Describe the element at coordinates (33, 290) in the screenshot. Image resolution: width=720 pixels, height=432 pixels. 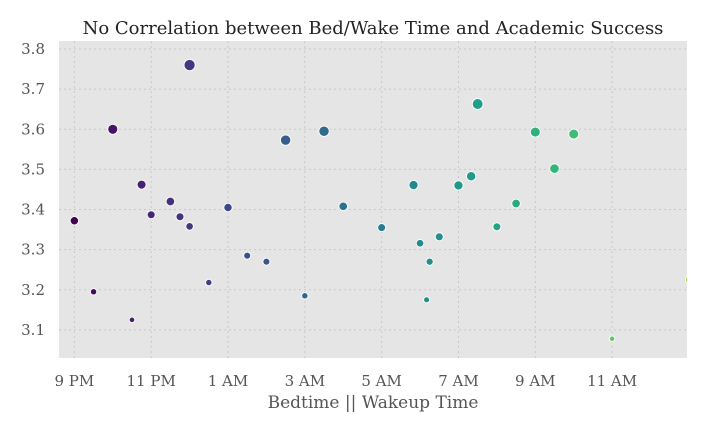
I see `y-tick-label: 3.2` at that location.